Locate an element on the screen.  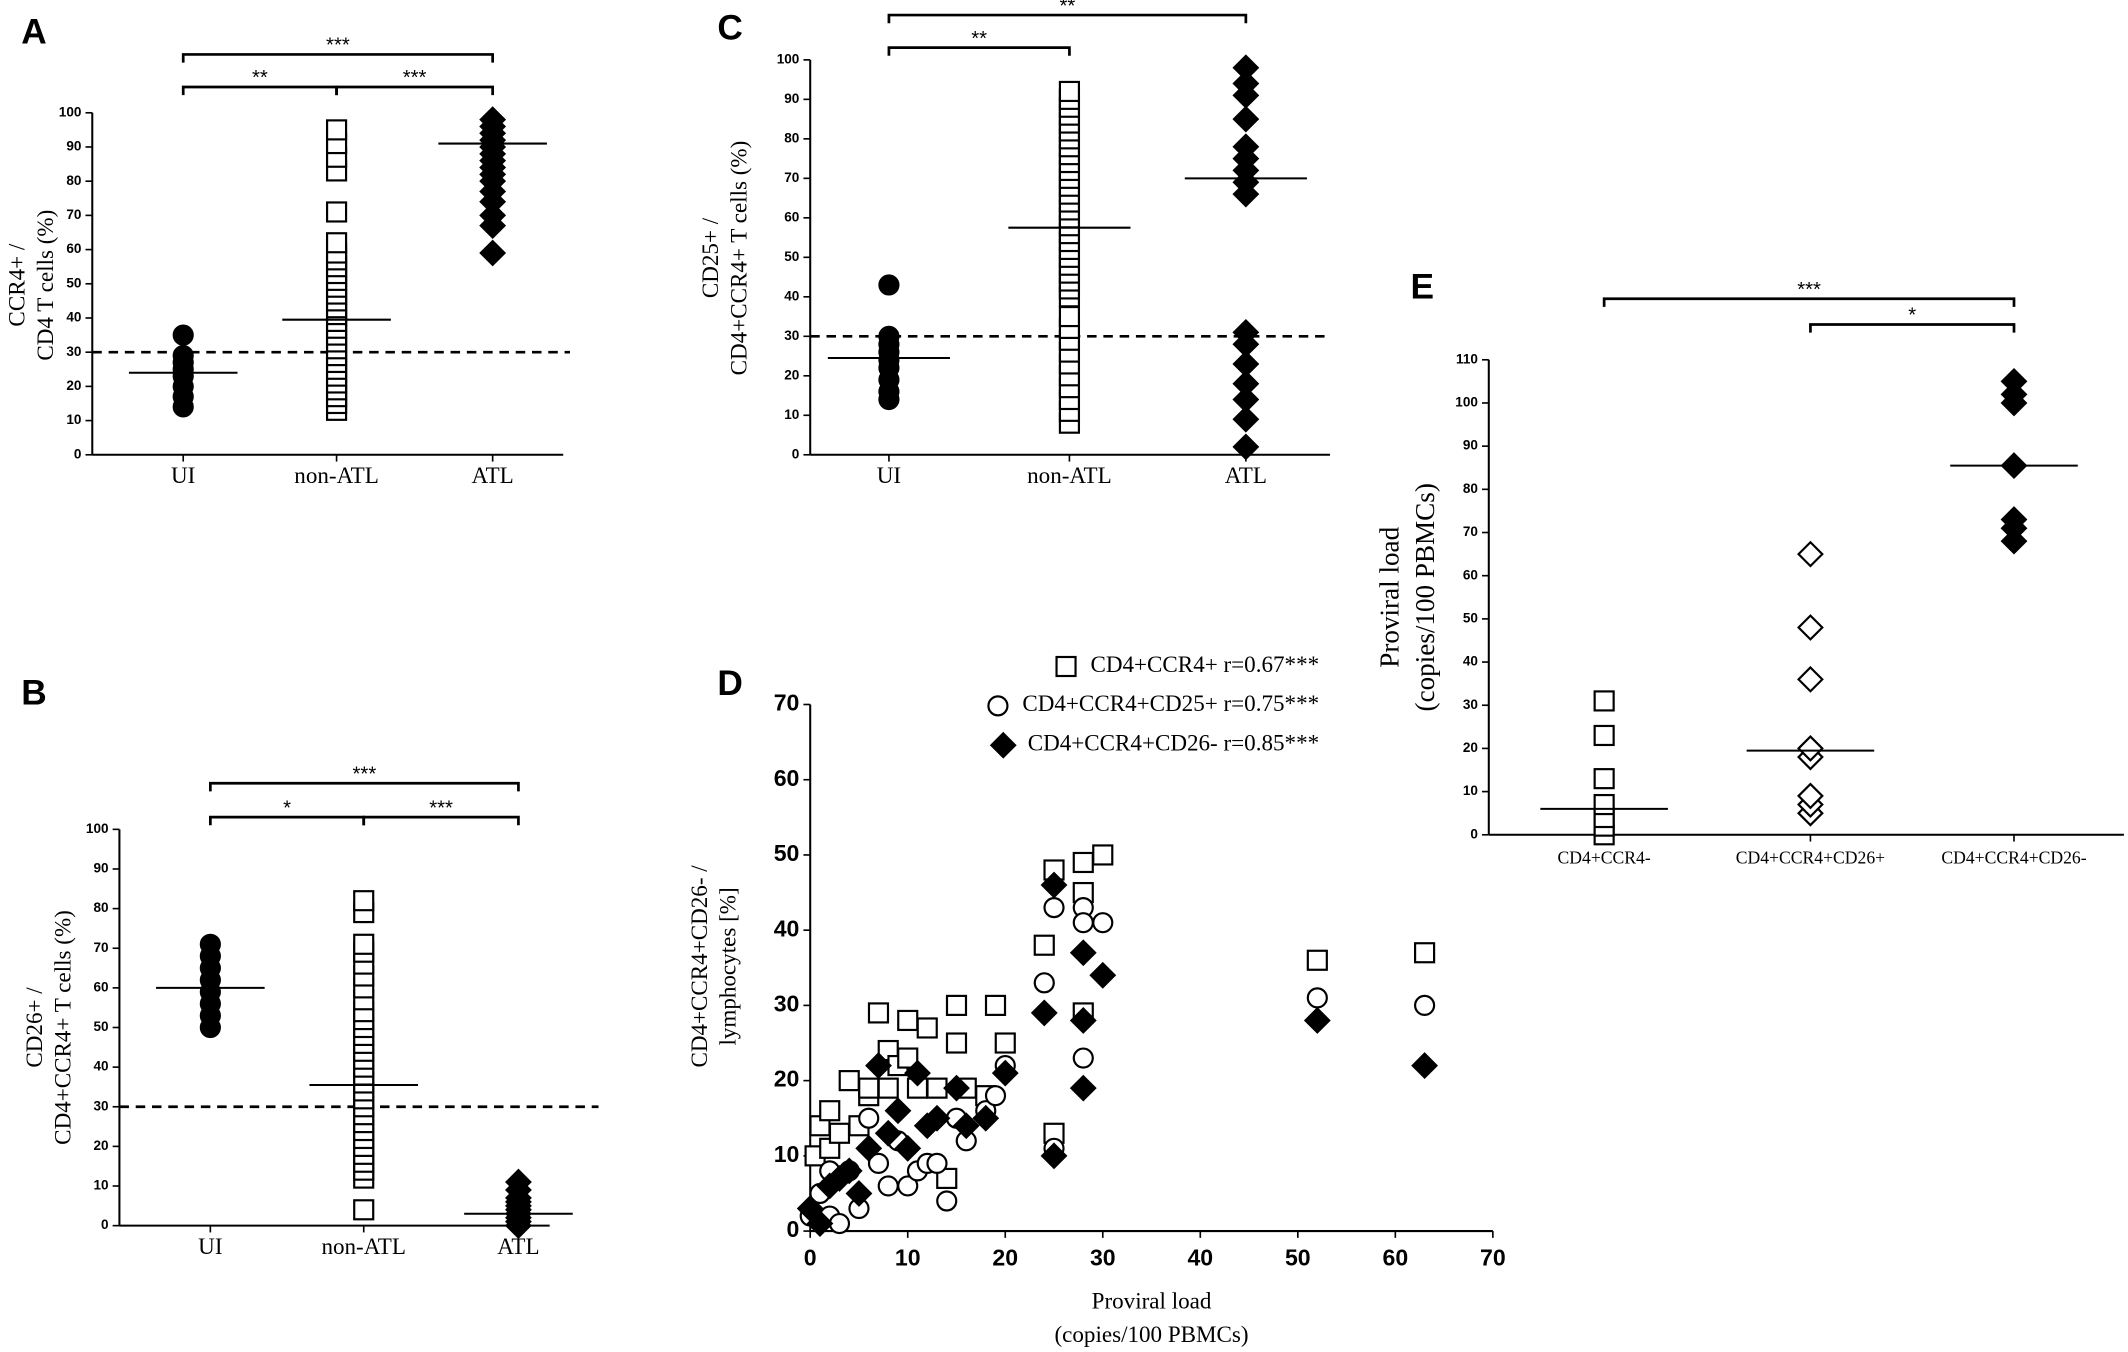
panel-label: A is located at coordinates (33, 31).